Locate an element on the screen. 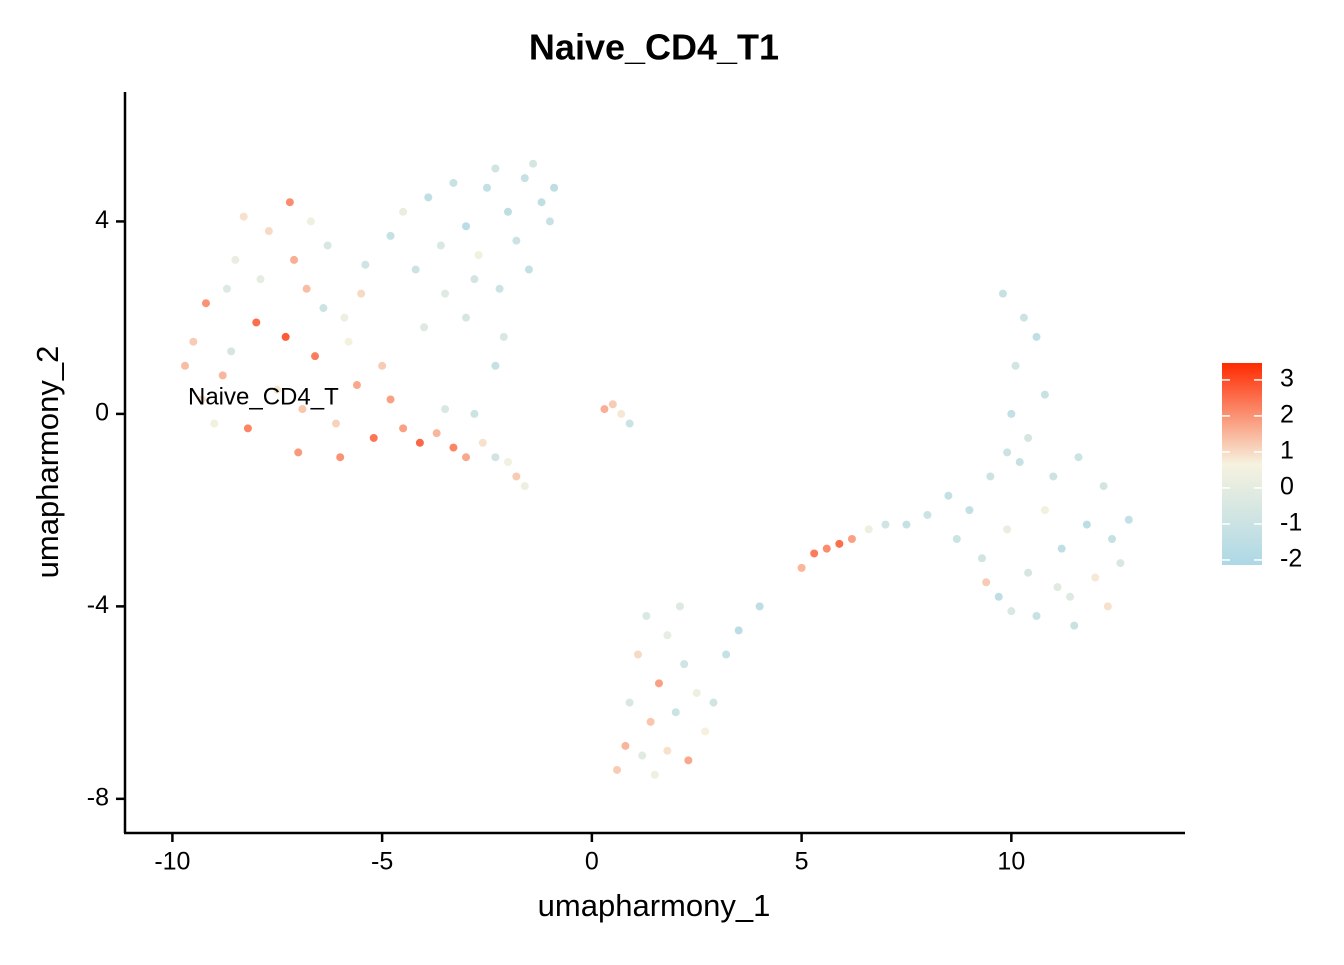 This screenshot has width=1344, height=965. x-tick-label: 5 is located at coordinates (802, 862).